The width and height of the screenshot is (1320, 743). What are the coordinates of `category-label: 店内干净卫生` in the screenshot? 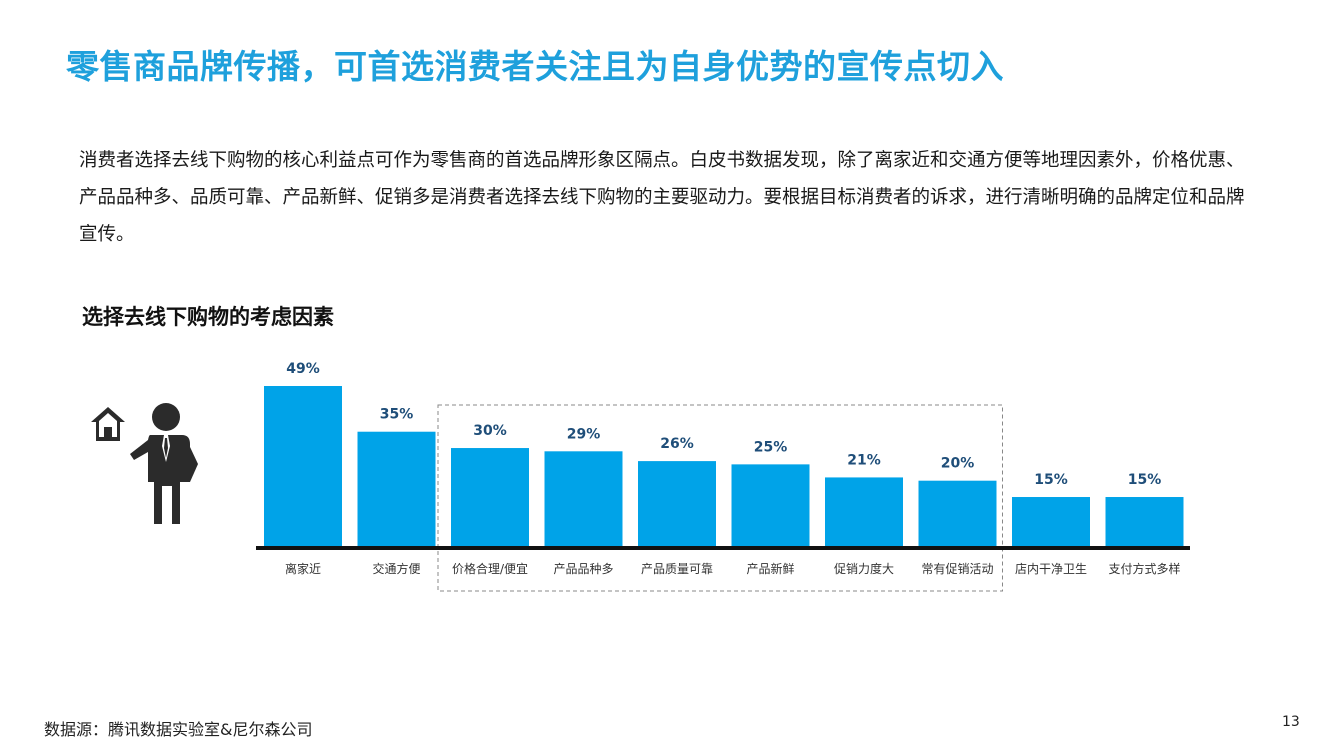 It's located at (1051, 569).